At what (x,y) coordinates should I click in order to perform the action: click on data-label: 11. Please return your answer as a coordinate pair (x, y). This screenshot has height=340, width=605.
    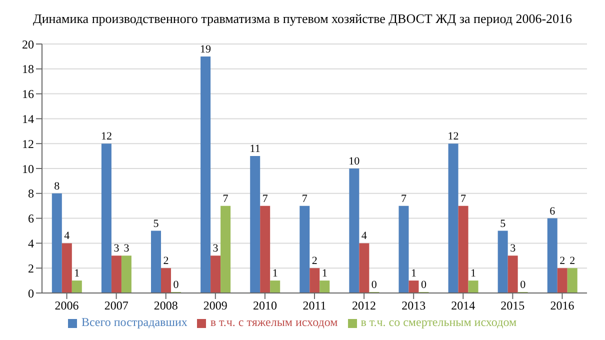
    Looking at the image, I should click on (255, 149).